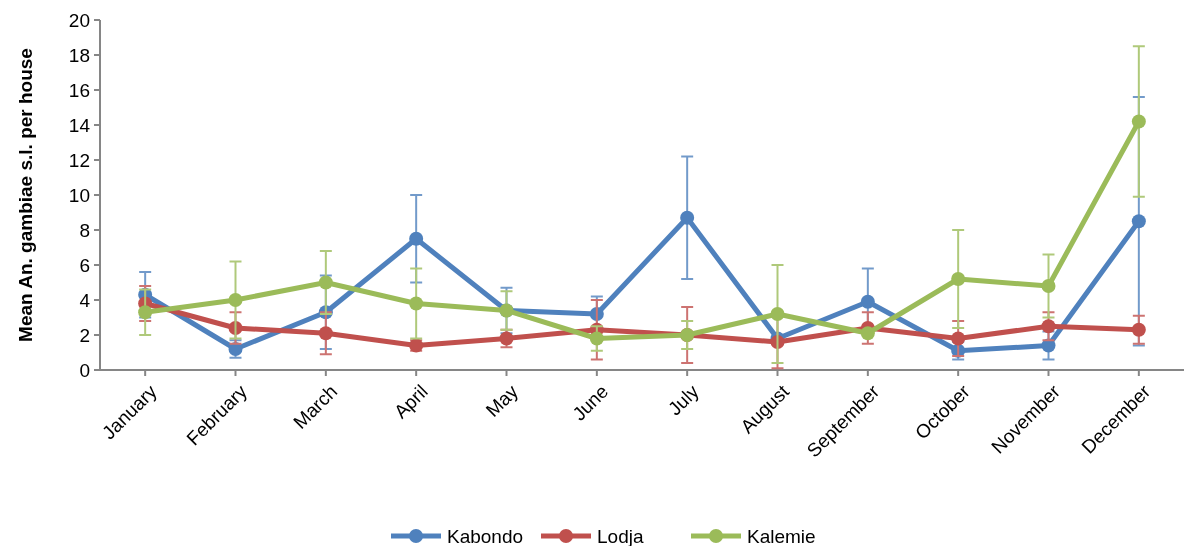 The width and height of the screenshot is (1192, 546). What do you see at coordinates (85, 300) in the screenshot?
I see `y-tick-label: 4` at bounding box center [85, 300].